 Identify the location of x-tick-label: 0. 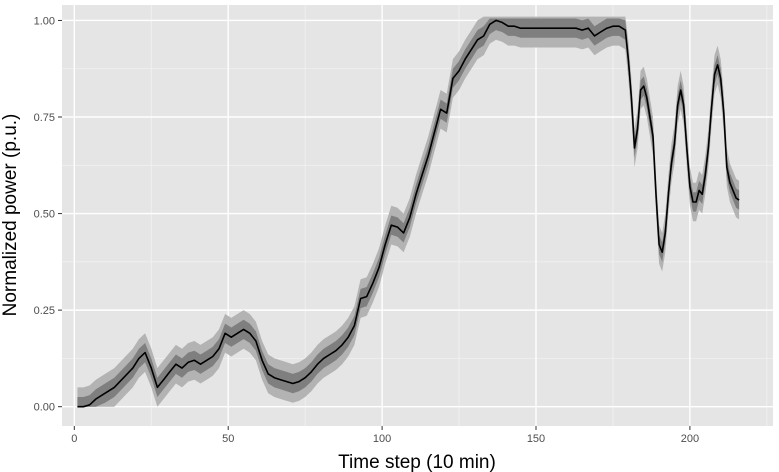
(74, 439).